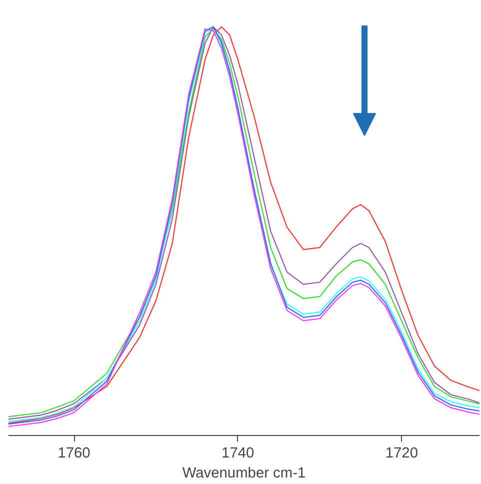 The width and height of the screenshot is (481, 484). What do you see at coordinates (401, 454) in the screenshot?
I see `x-tick-label: 1720` at bounding box center [401, 454].